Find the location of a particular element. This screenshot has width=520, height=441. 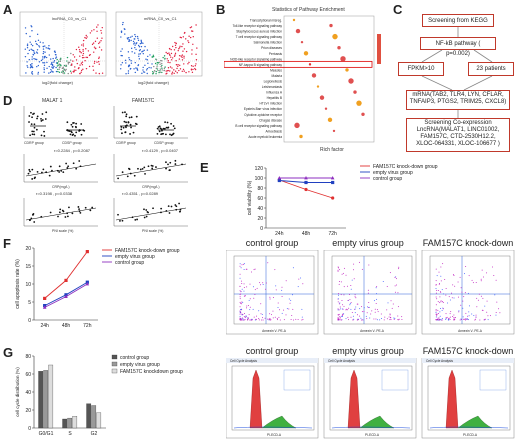

bar is located at coordinates (70, 423).